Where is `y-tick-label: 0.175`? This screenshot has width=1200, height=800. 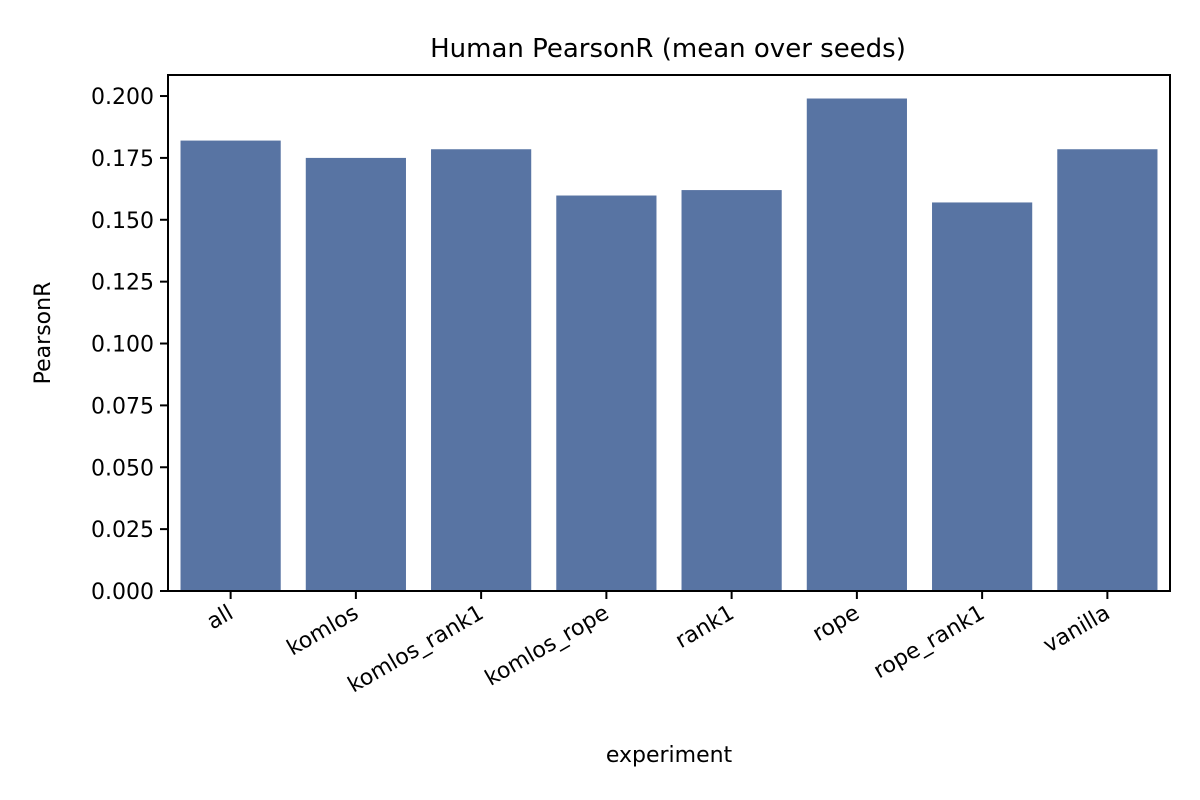 y-tick-label: 0.175 is located at coordinates (122, 159).